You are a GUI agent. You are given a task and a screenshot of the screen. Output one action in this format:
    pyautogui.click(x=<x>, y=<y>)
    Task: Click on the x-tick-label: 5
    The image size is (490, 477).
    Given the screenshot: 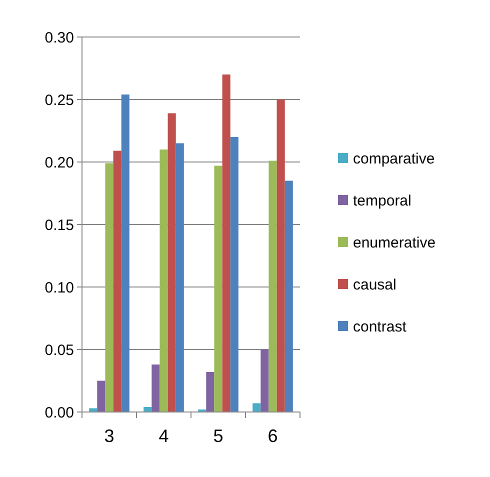 What is the action you would take?
    pyautogui.click(x=218, y=436)
    